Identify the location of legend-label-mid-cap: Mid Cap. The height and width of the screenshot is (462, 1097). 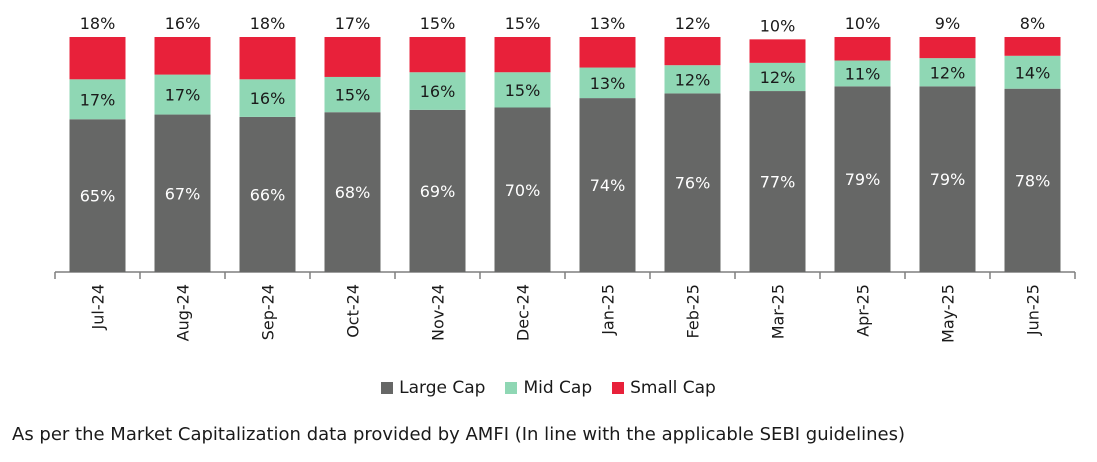
(558, 388).